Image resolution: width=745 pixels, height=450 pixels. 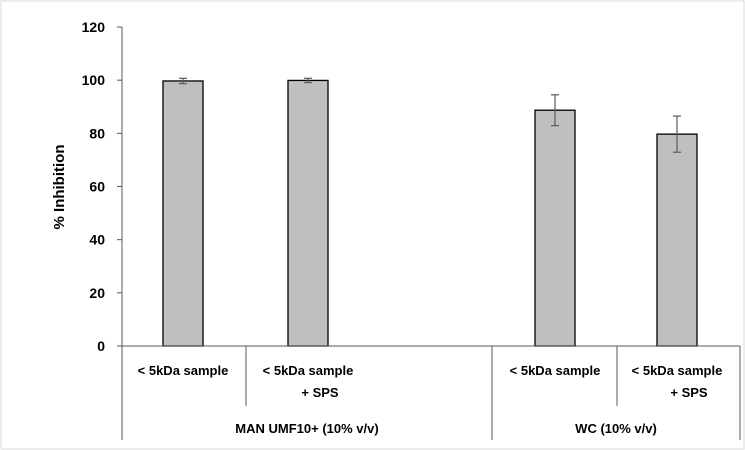 I want to click on y-tick-label: 120, so click(x=94, y=27).